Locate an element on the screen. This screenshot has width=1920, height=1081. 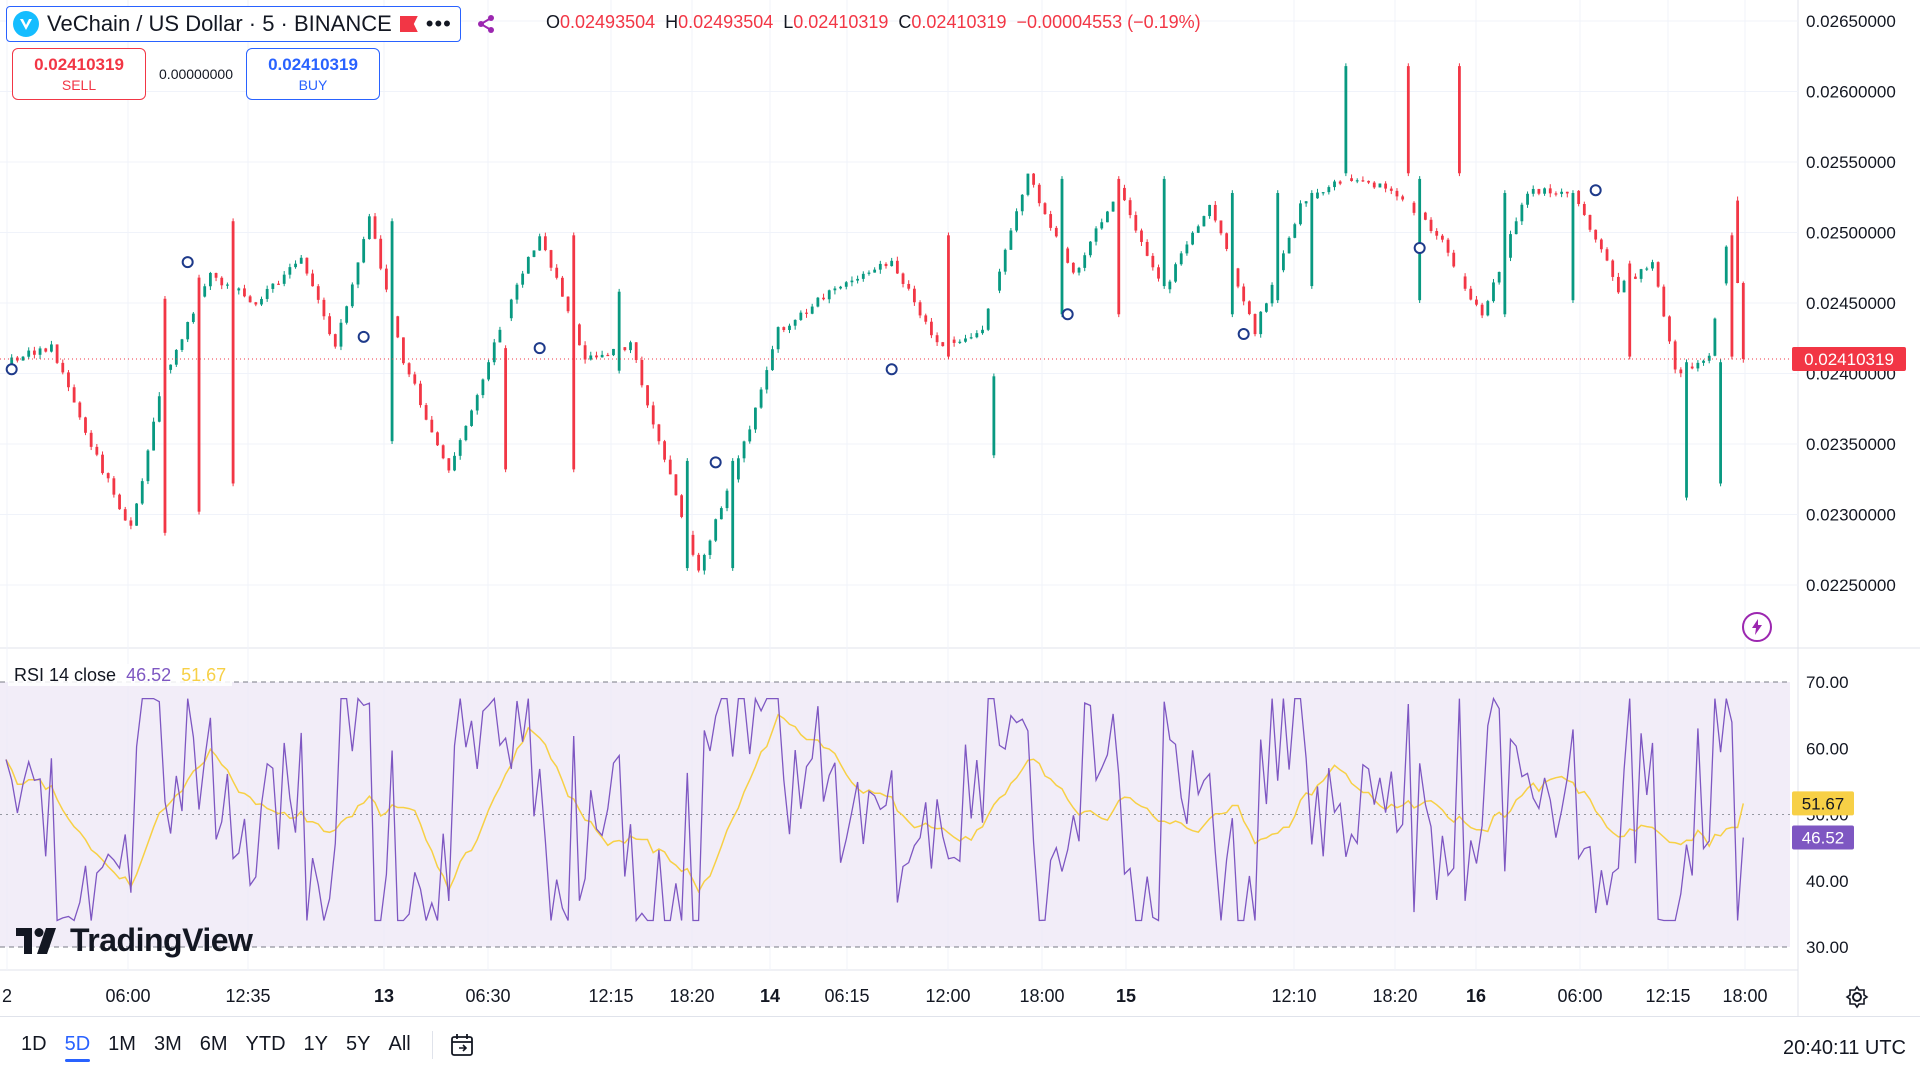
price-tick-label: 0.02500000 is located at coordinates (1851, 233).